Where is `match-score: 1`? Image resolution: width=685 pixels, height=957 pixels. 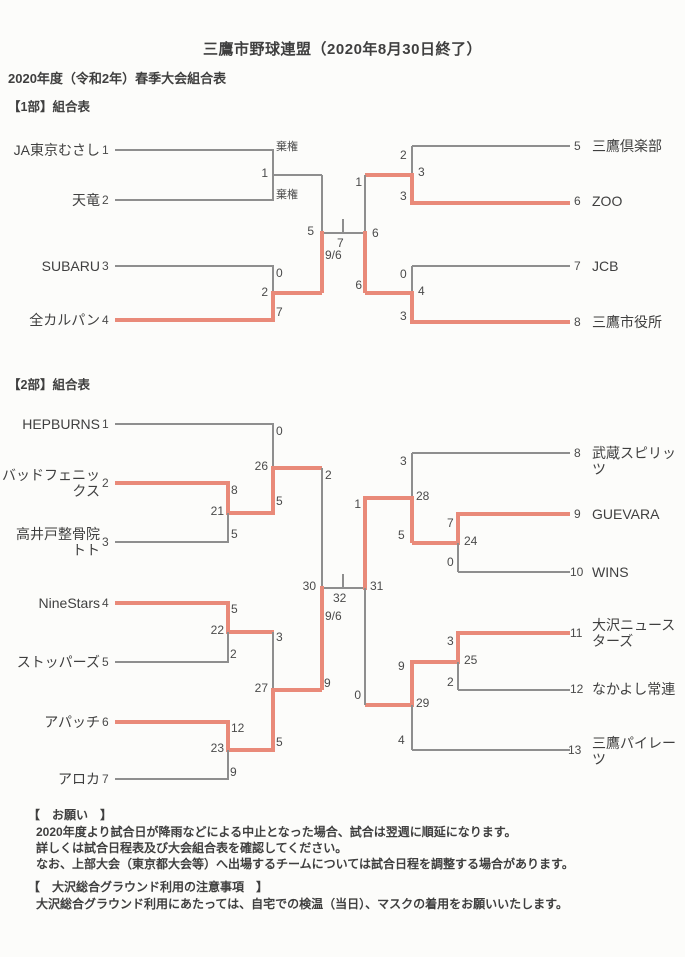 match-score: 1 is located at coordinates (357, 504).